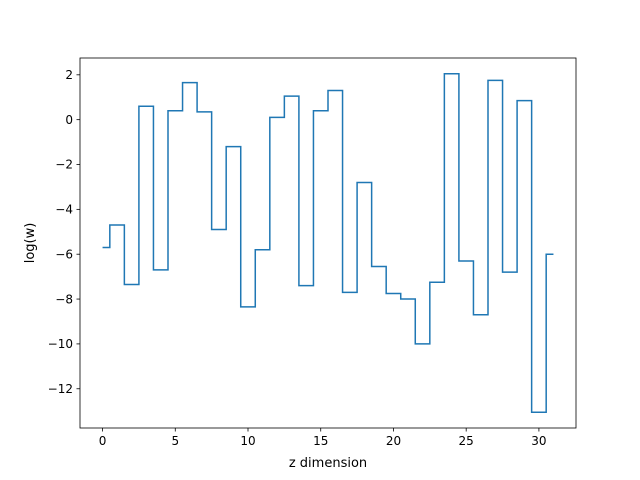 Image resolution: width=640 pixels, height=480 pixels. I want to click on x-axis: 0 5 10 15 20 25 30, so click(323, 438).